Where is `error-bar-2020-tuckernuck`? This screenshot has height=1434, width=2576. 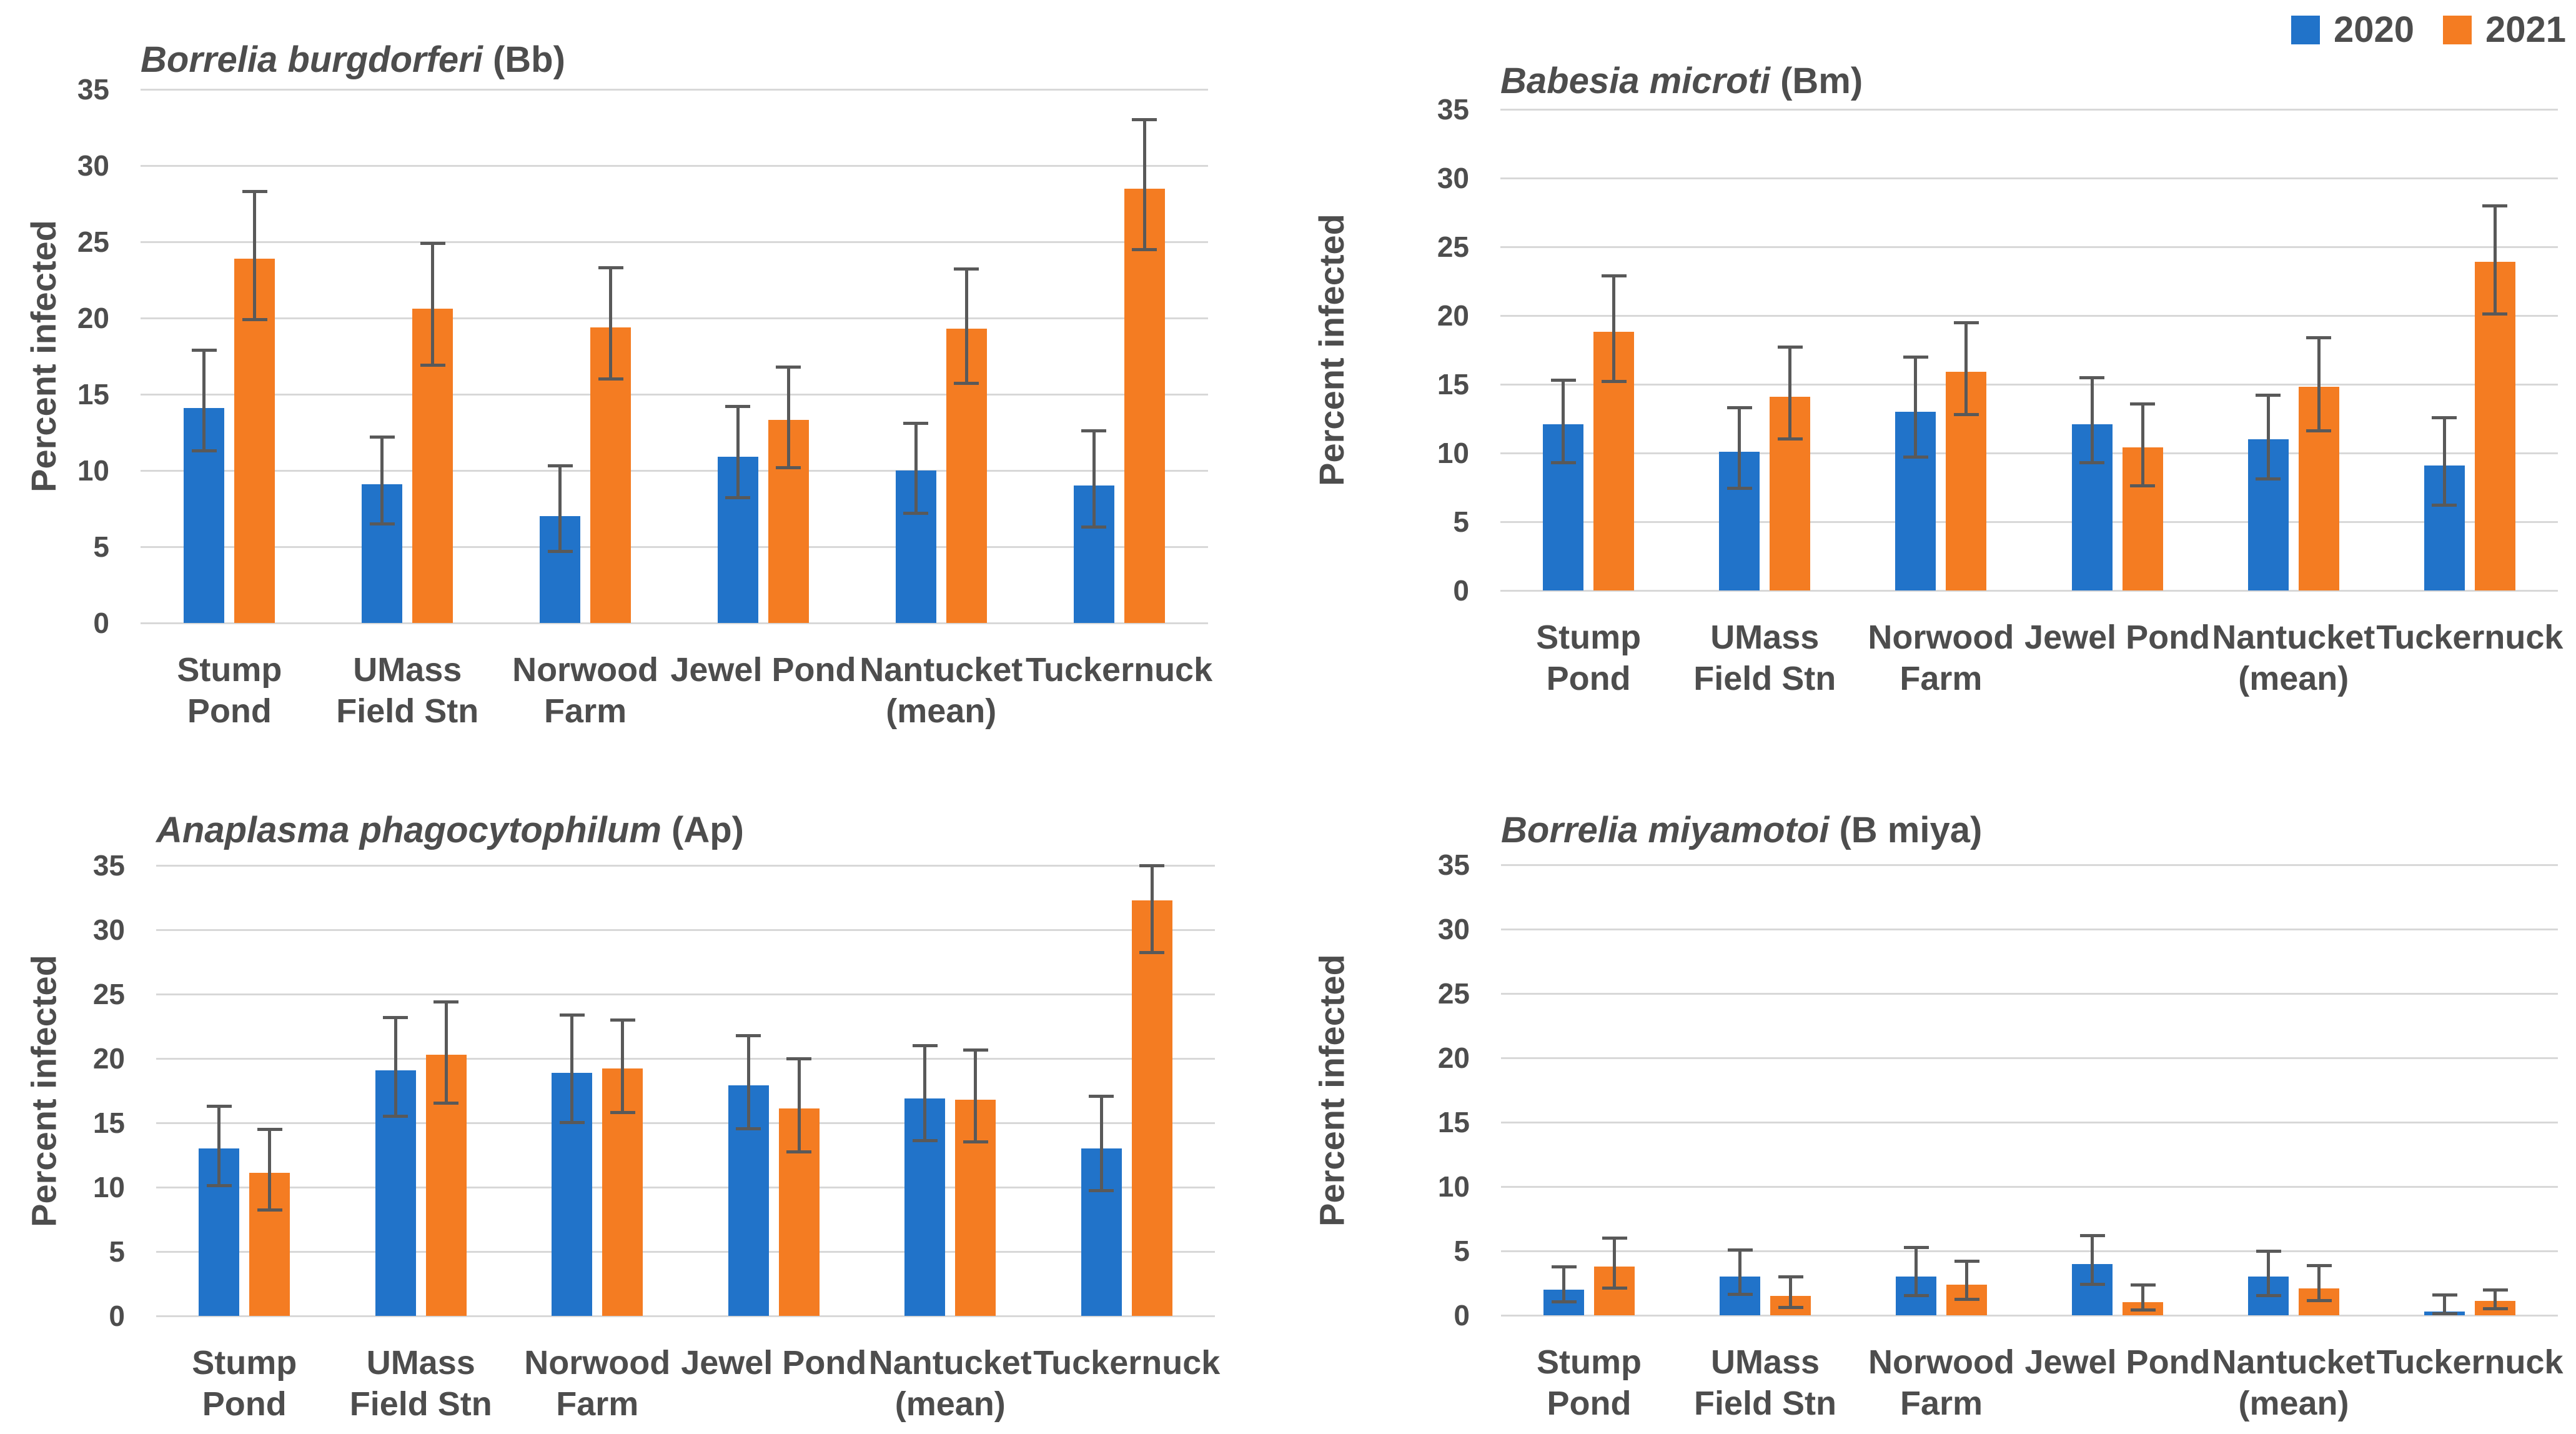 error-bar-2020-tuckernuck is located at coordinates (2444, 1304).